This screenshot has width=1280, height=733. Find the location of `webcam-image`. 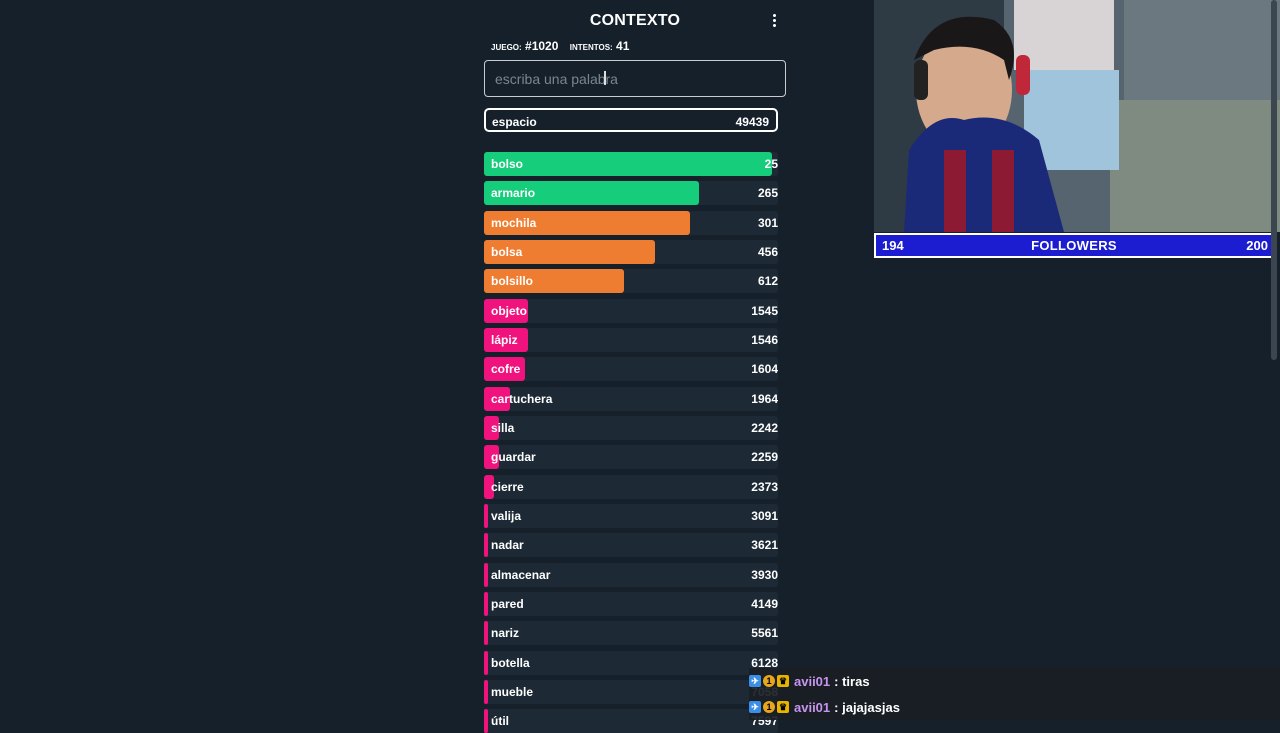

webcam-image is located at coordinates (1077, 116).